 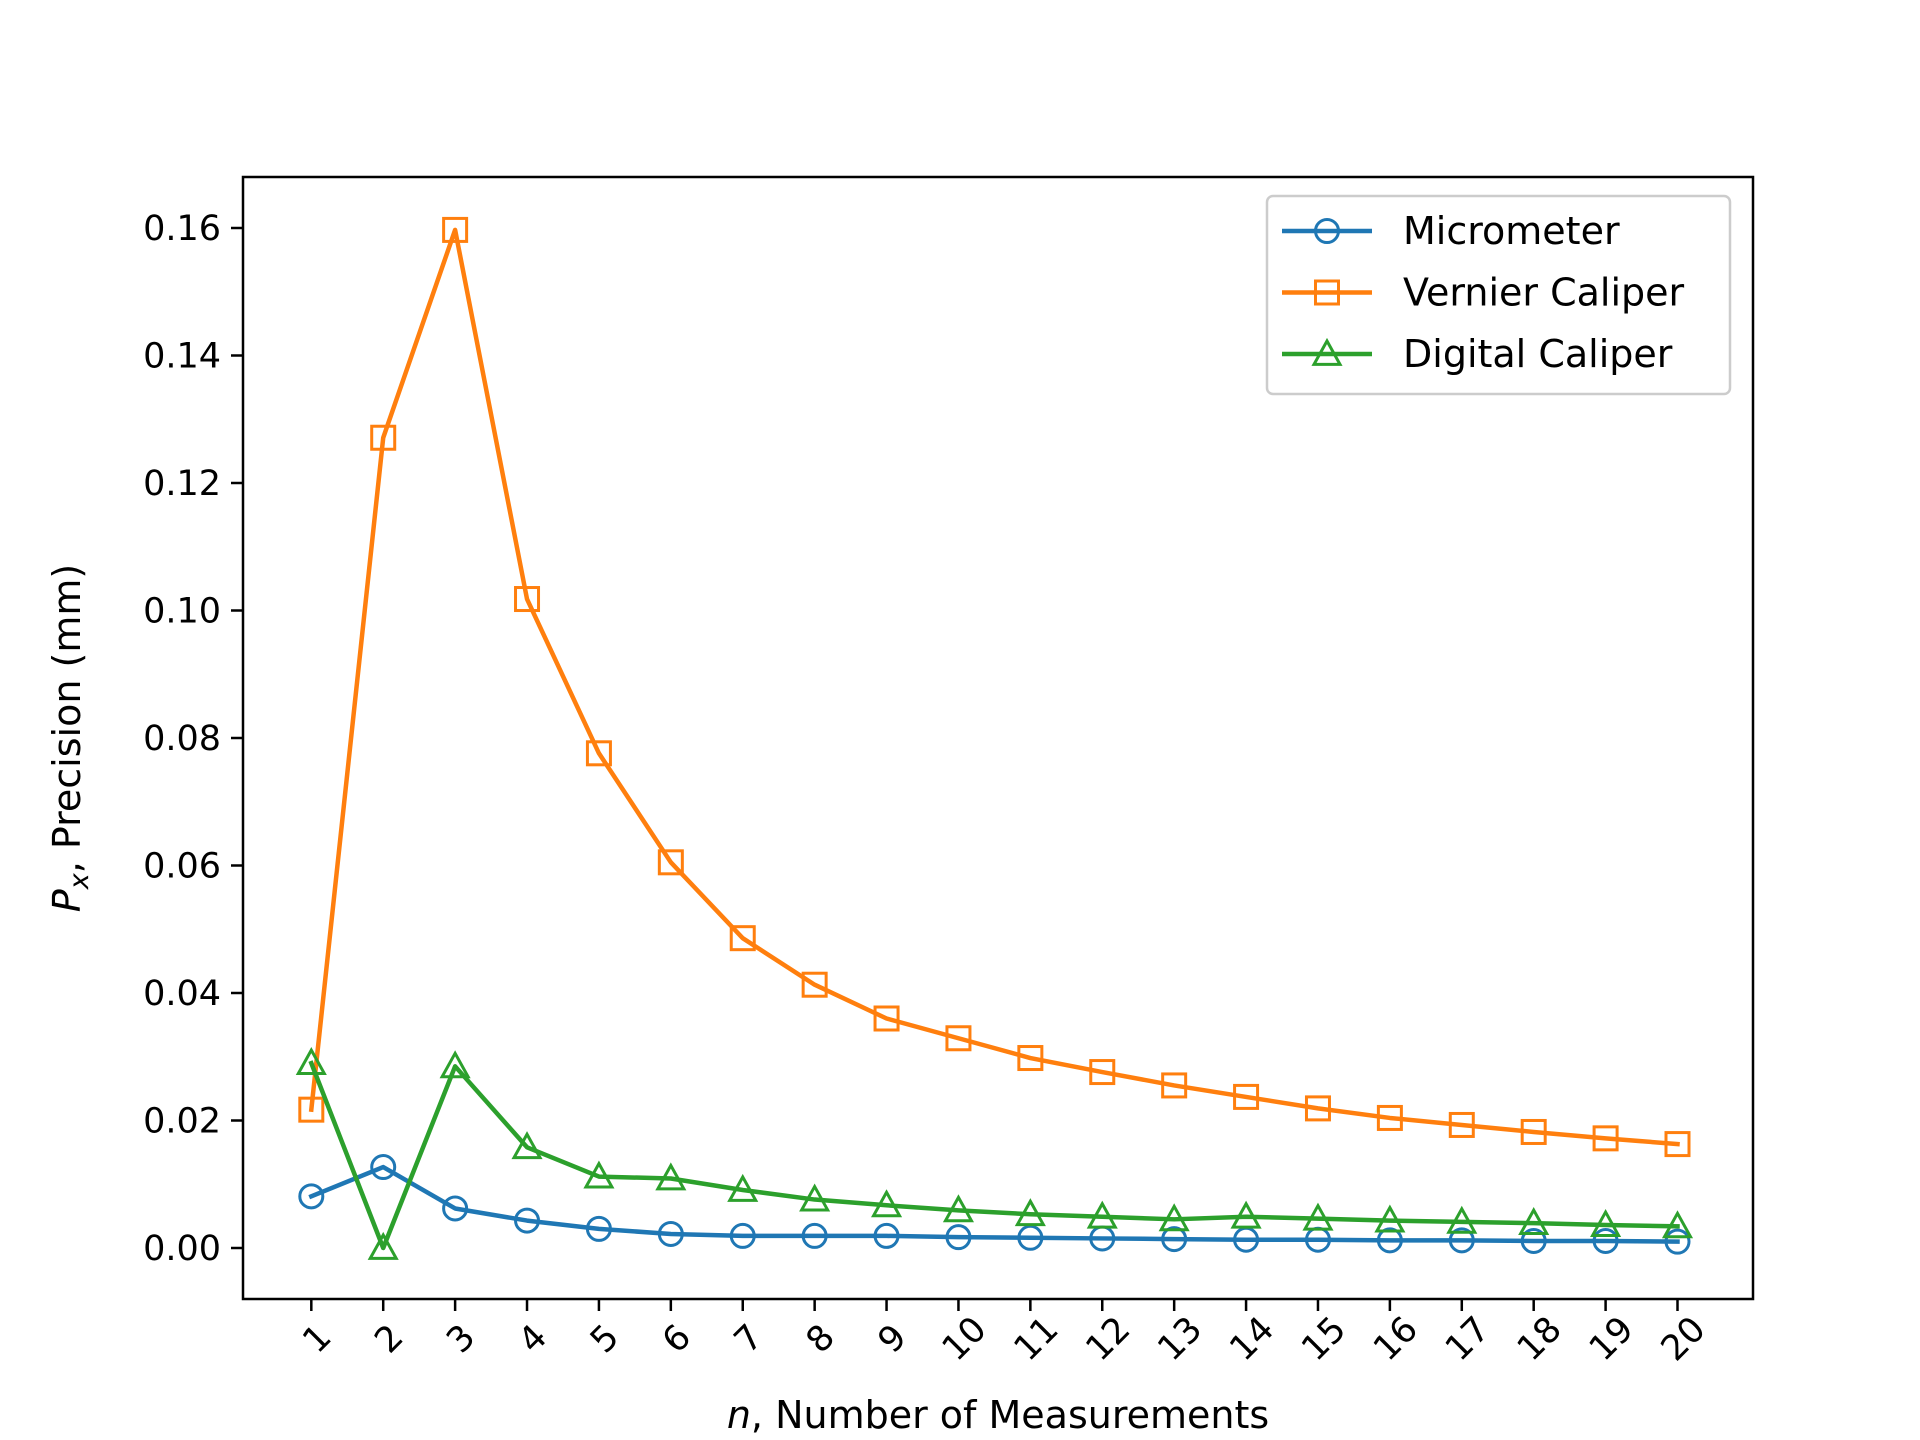 I want to click on y-tick-label: 0.08, so click(x=182, y=739).